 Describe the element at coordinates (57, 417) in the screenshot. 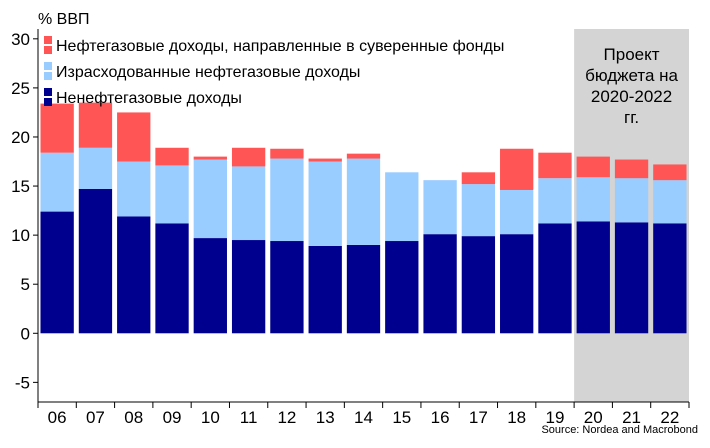

I see `x-tick-label: 06` at that location.